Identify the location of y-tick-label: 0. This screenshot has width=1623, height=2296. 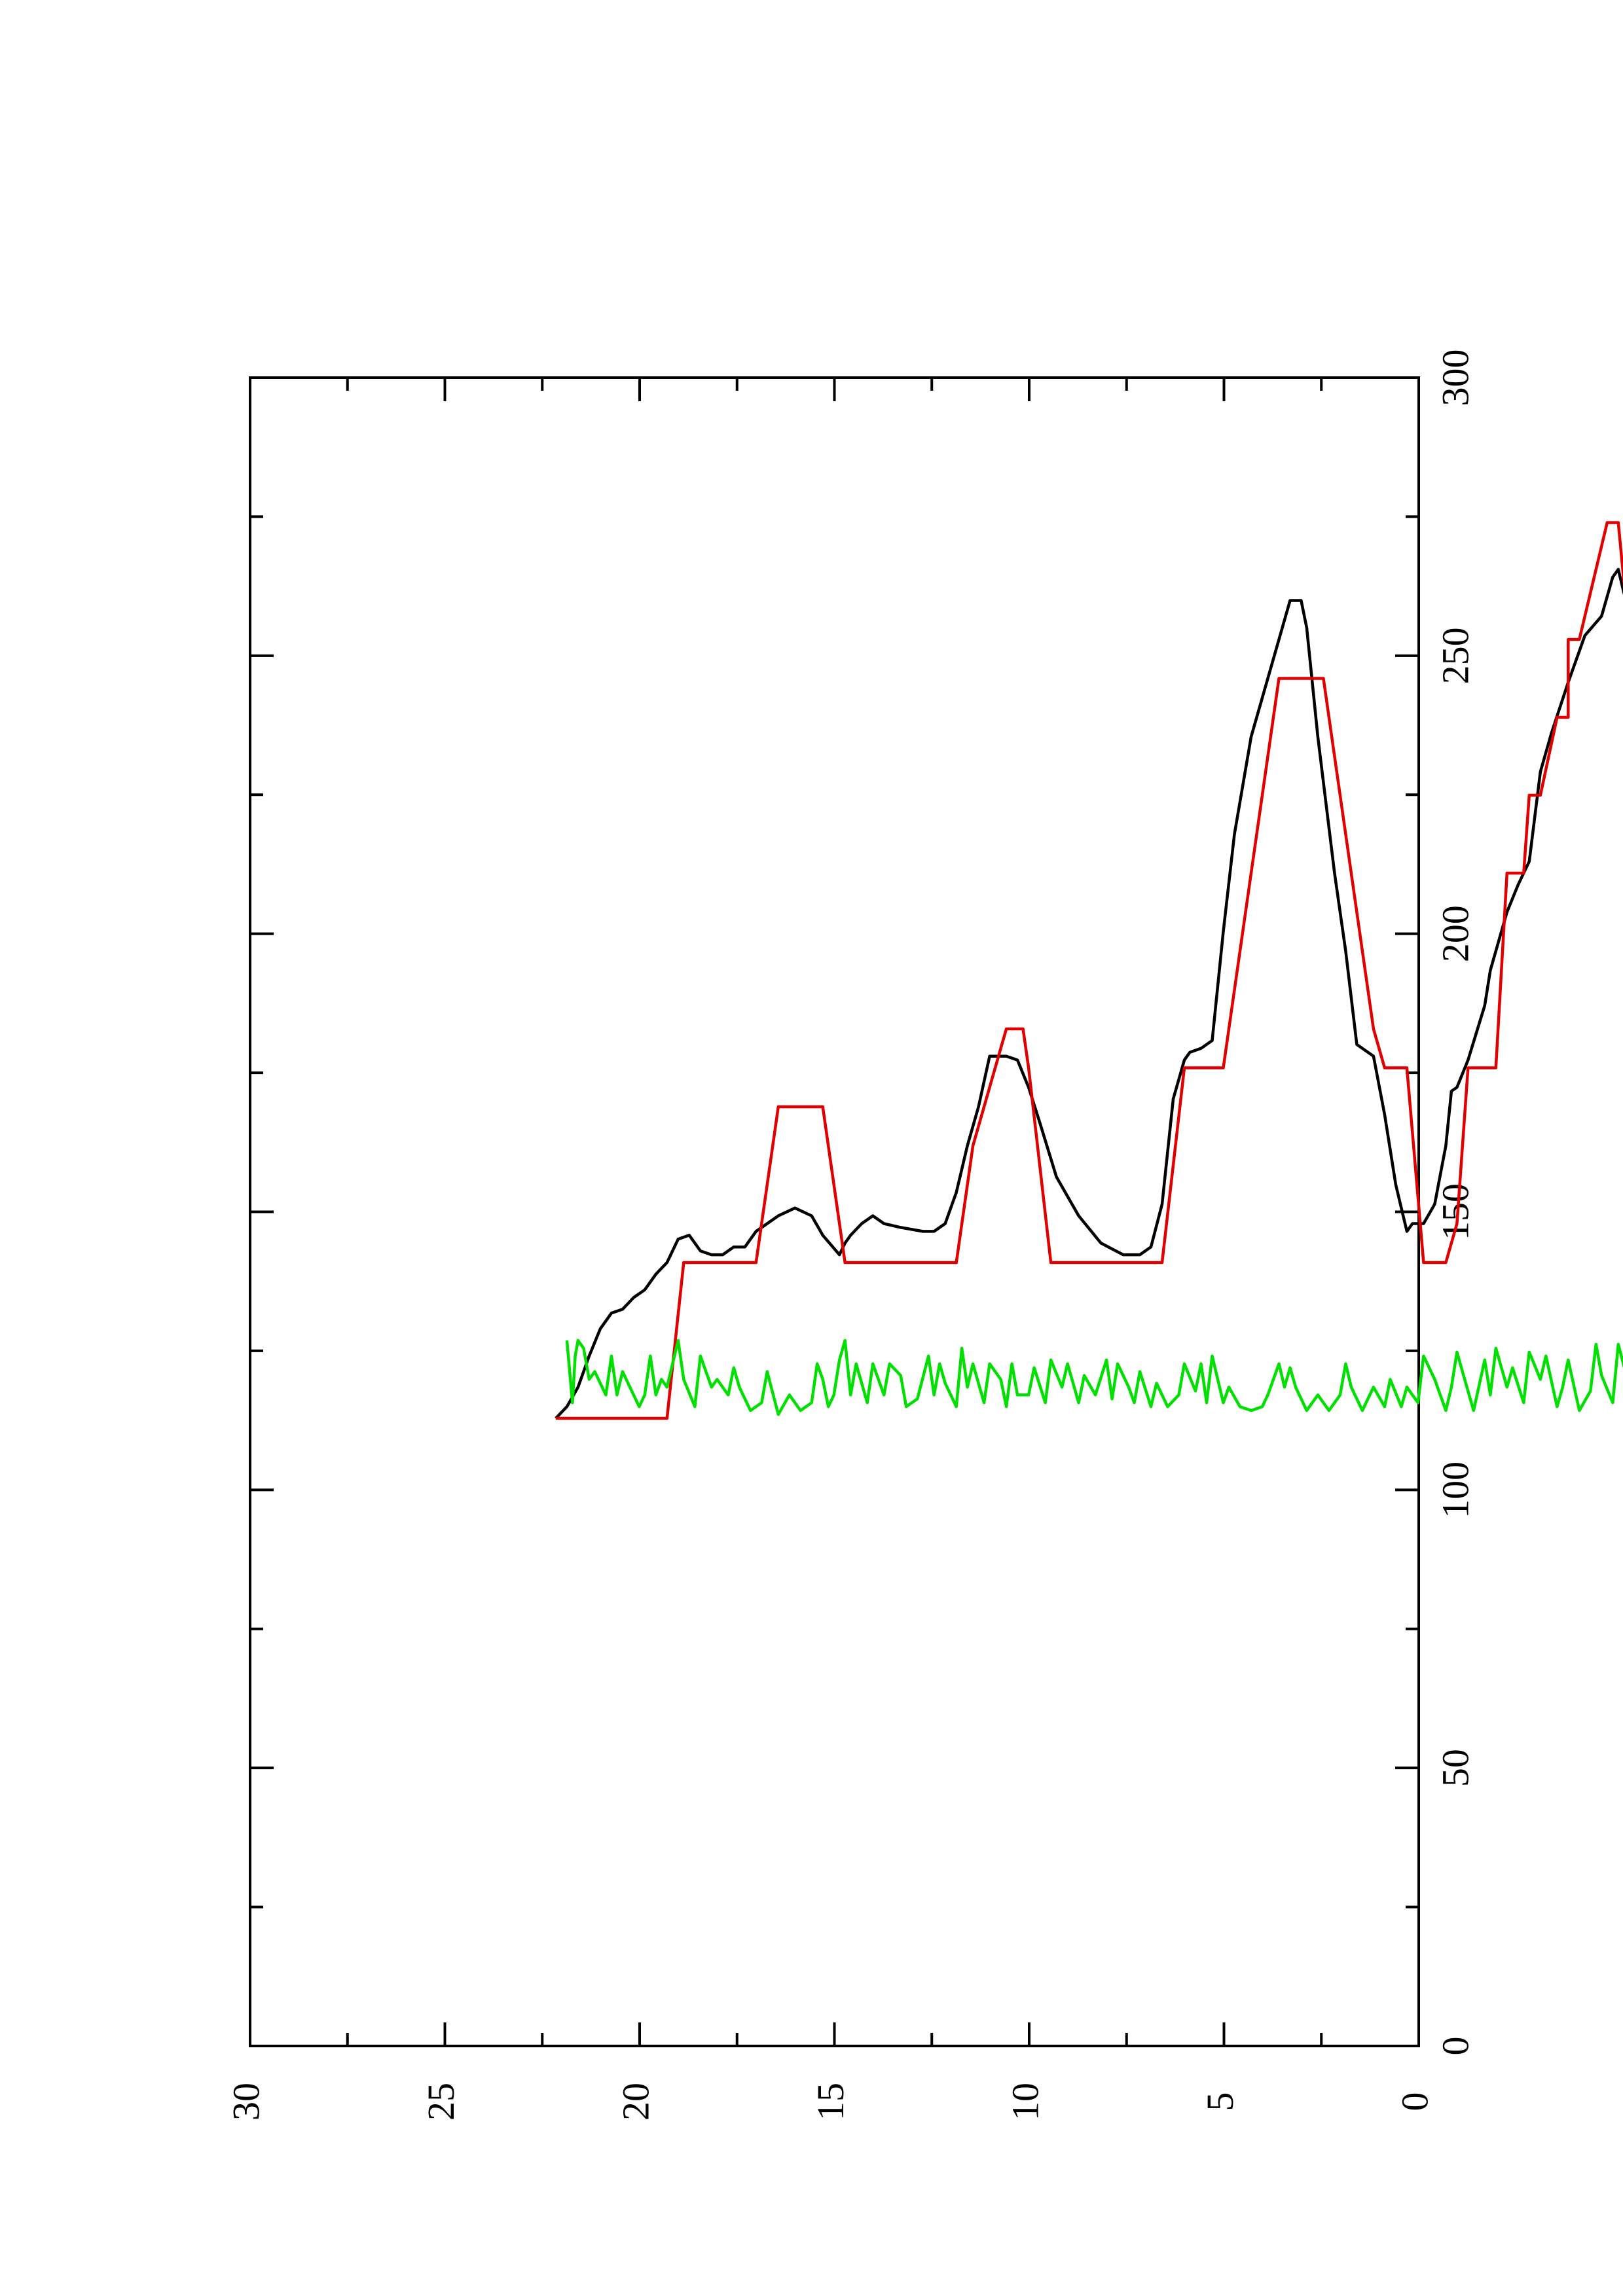
(1414, 2101).